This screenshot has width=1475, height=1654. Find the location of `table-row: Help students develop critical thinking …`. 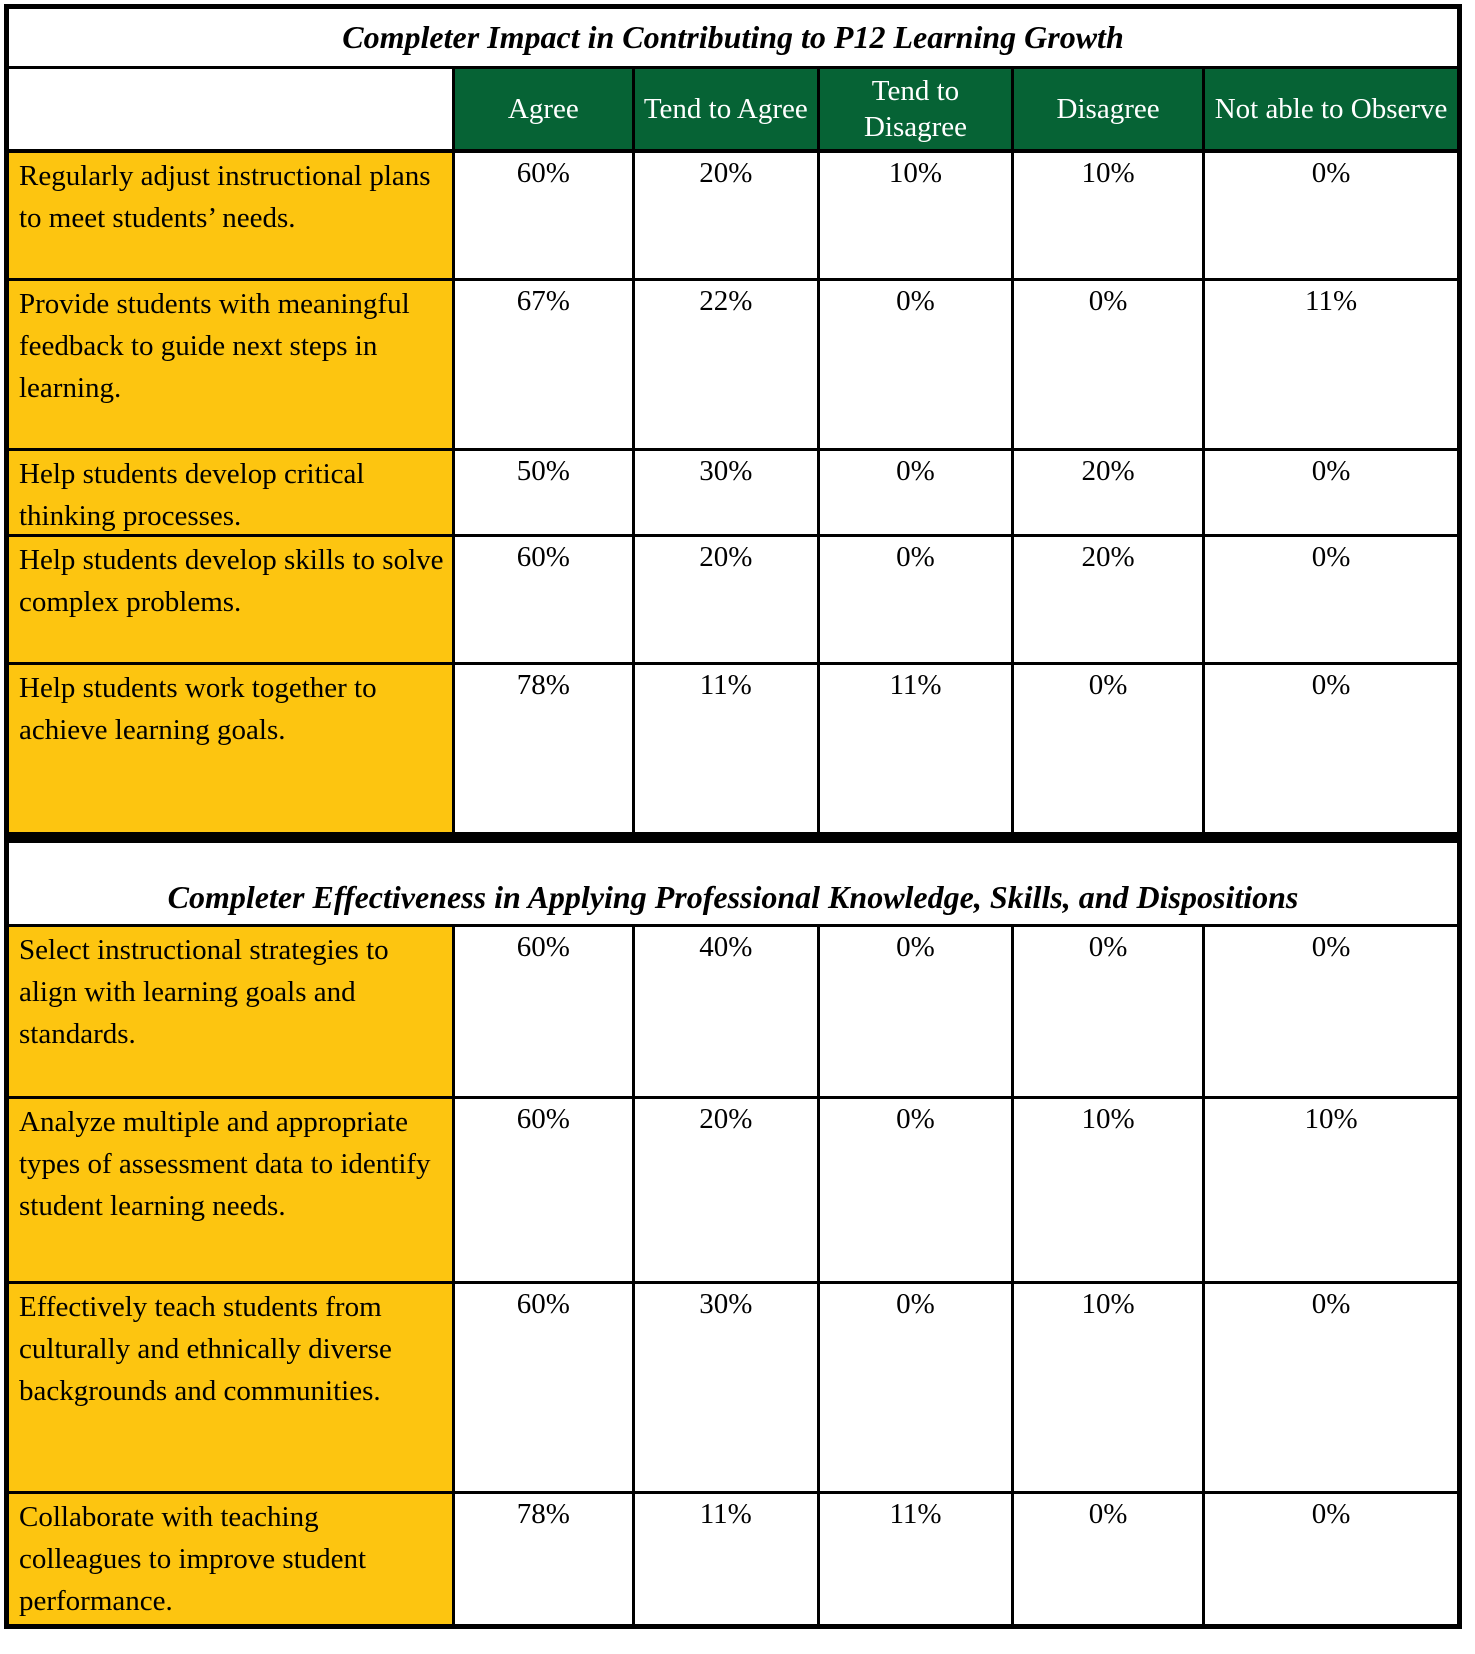

table-row: Help students develop critical thinking … is located at coordinates (733, 494).